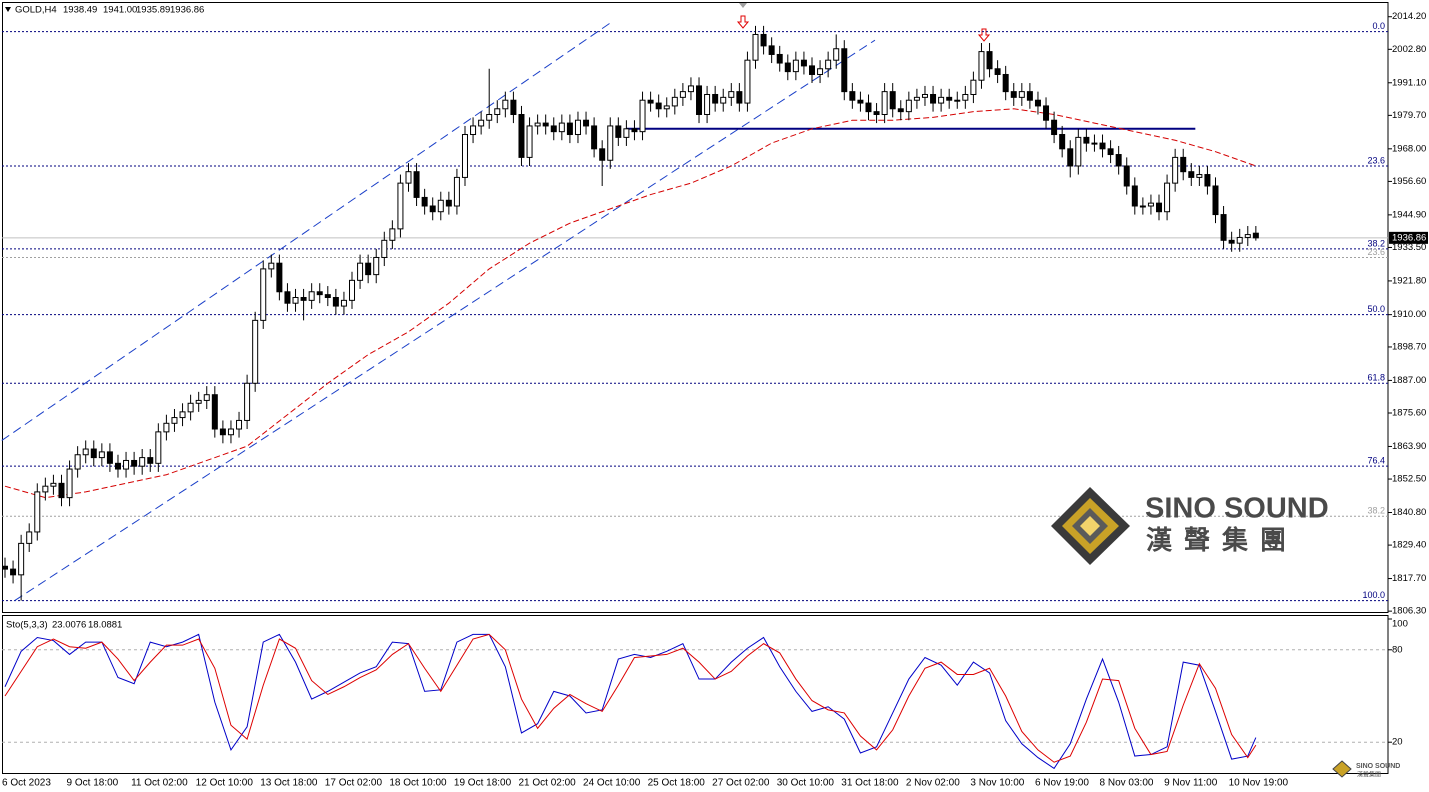 This screenshot has width=1429, height=792. I want to click on x-tick-label: 18 Oct 10:00, so click(418, 783).